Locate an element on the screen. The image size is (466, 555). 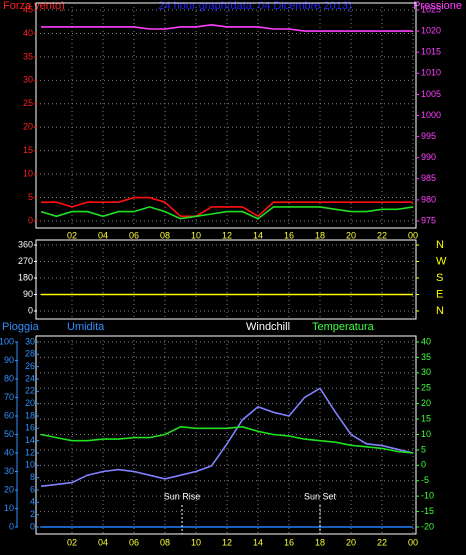
y2-tick-label: 30 is located at coordinates (426, 372).